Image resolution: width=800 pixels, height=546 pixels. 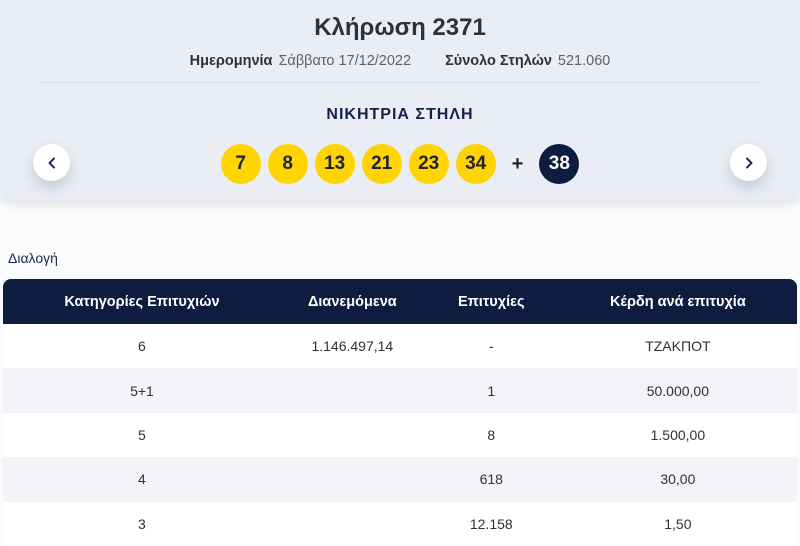 What do you see at coordinates (491, 390) in the screenshot?
I see `table-cell: 1` at bounding box center [491, 390].